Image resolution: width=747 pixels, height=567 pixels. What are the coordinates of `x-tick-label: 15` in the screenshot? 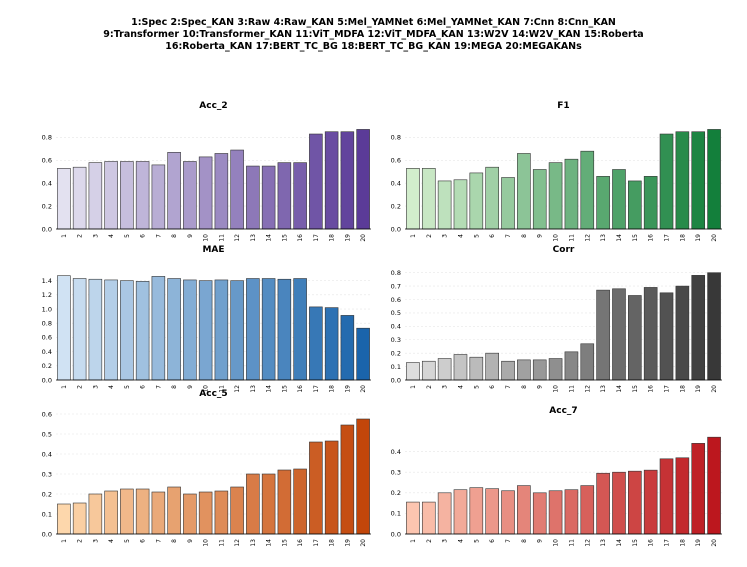 It's located at (284, 389).